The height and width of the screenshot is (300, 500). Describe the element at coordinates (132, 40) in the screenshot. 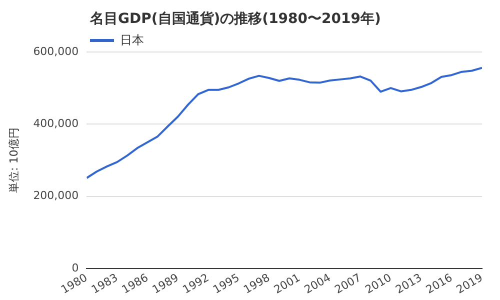

I see `legend-label: 日本` at that location.